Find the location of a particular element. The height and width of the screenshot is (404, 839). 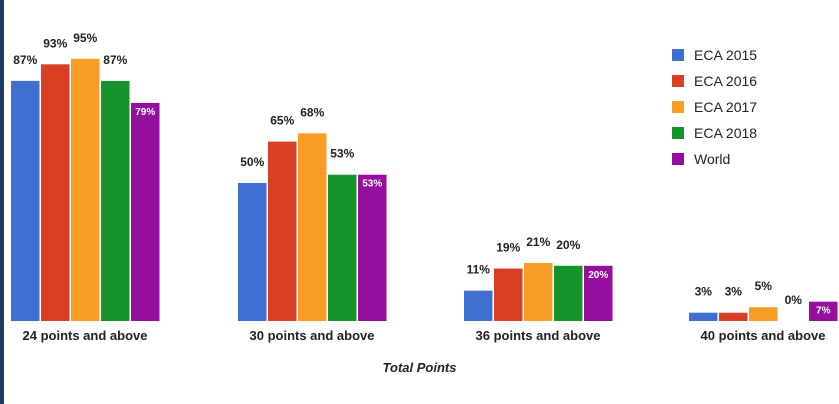

data-label-3-4: 7% is located at coordinates (823, 311).